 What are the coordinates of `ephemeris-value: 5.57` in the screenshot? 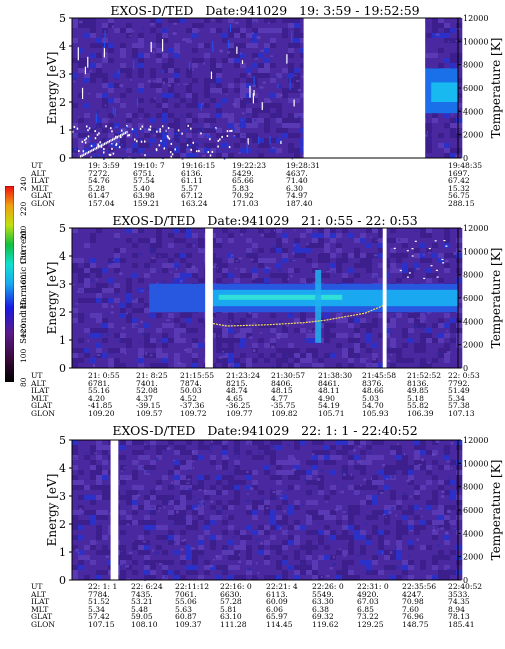 It's located at (189, 188).